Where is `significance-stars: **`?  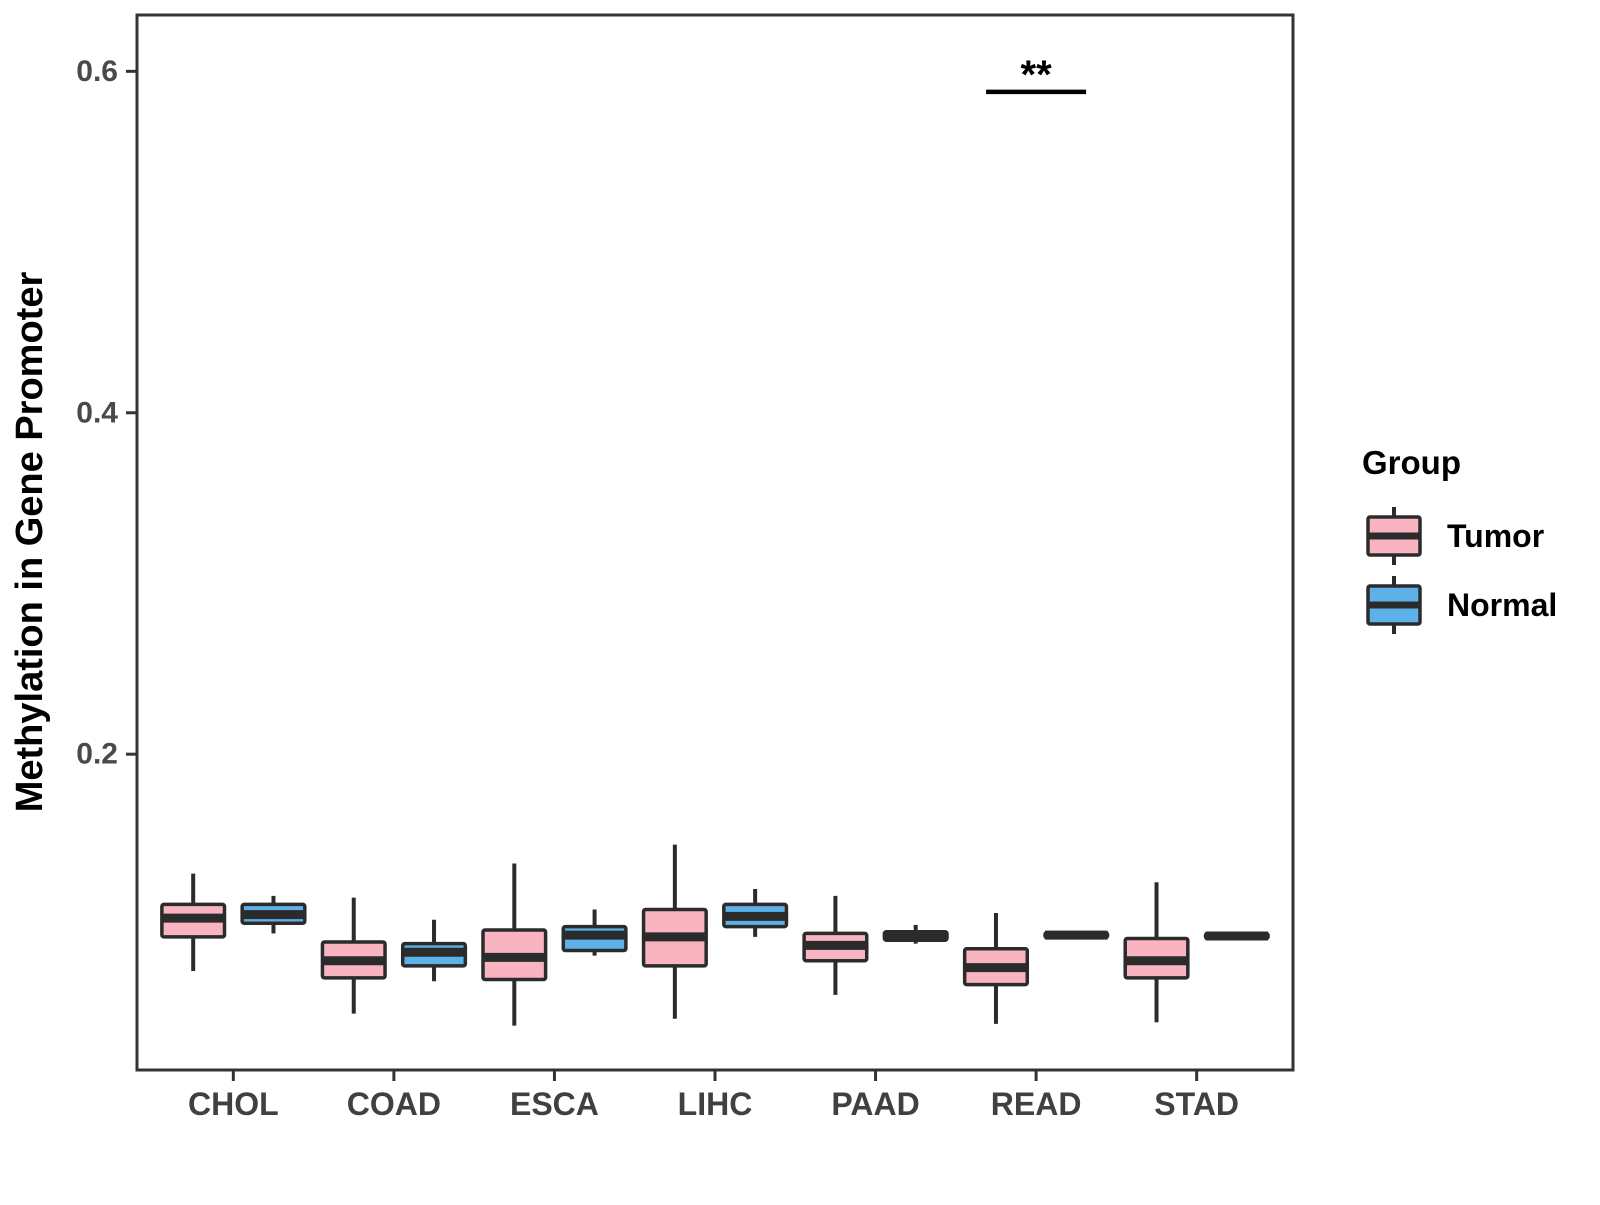
significance-stars: ** is located at coordinates (1037, 75).